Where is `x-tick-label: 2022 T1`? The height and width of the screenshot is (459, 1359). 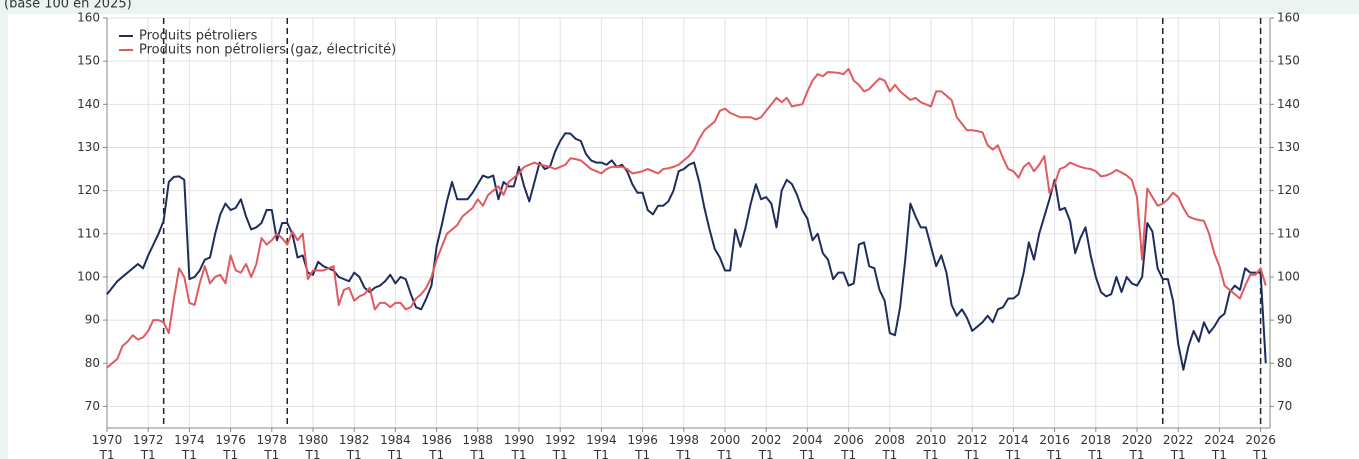
x-tick-label: 2022 T1 is located at coordinates (1178, 446).